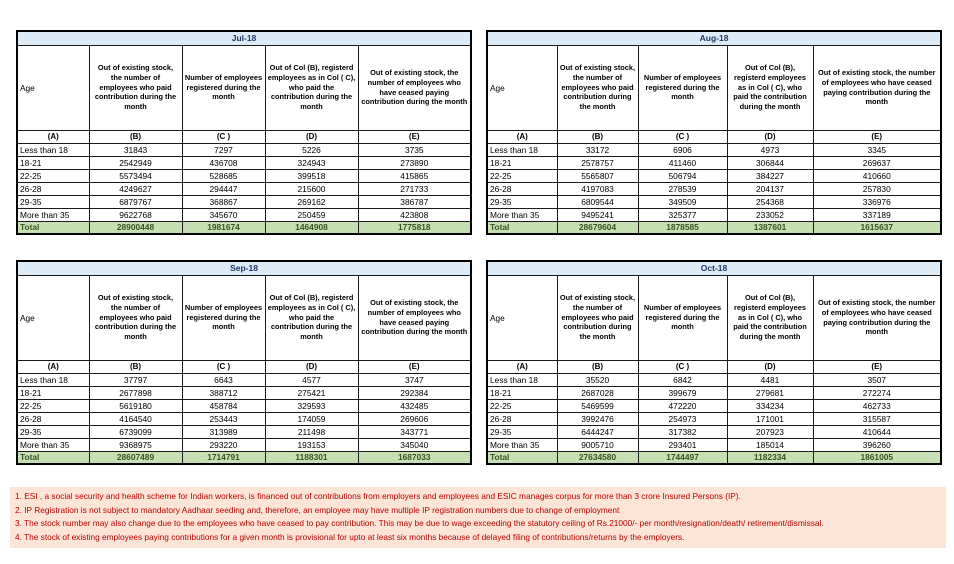  I want to click on value-cell: 5573494, so click(135, 175).